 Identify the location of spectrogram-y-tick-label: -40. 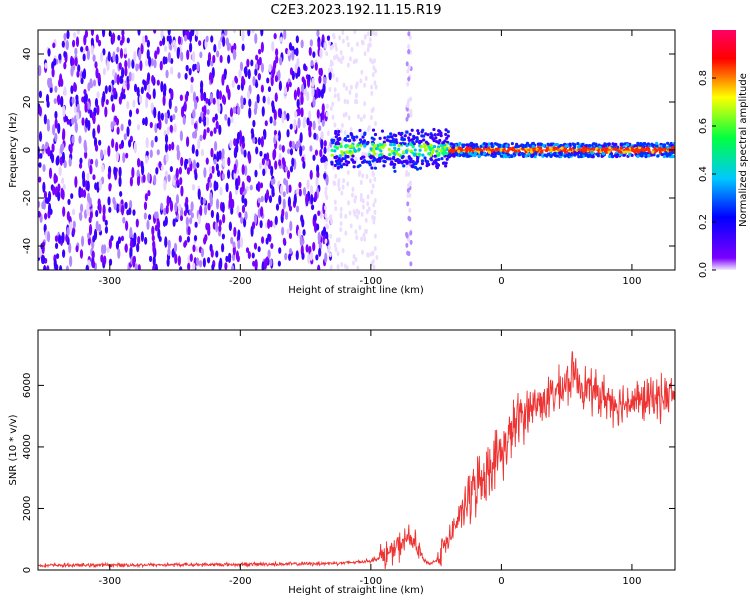
(27, 246).